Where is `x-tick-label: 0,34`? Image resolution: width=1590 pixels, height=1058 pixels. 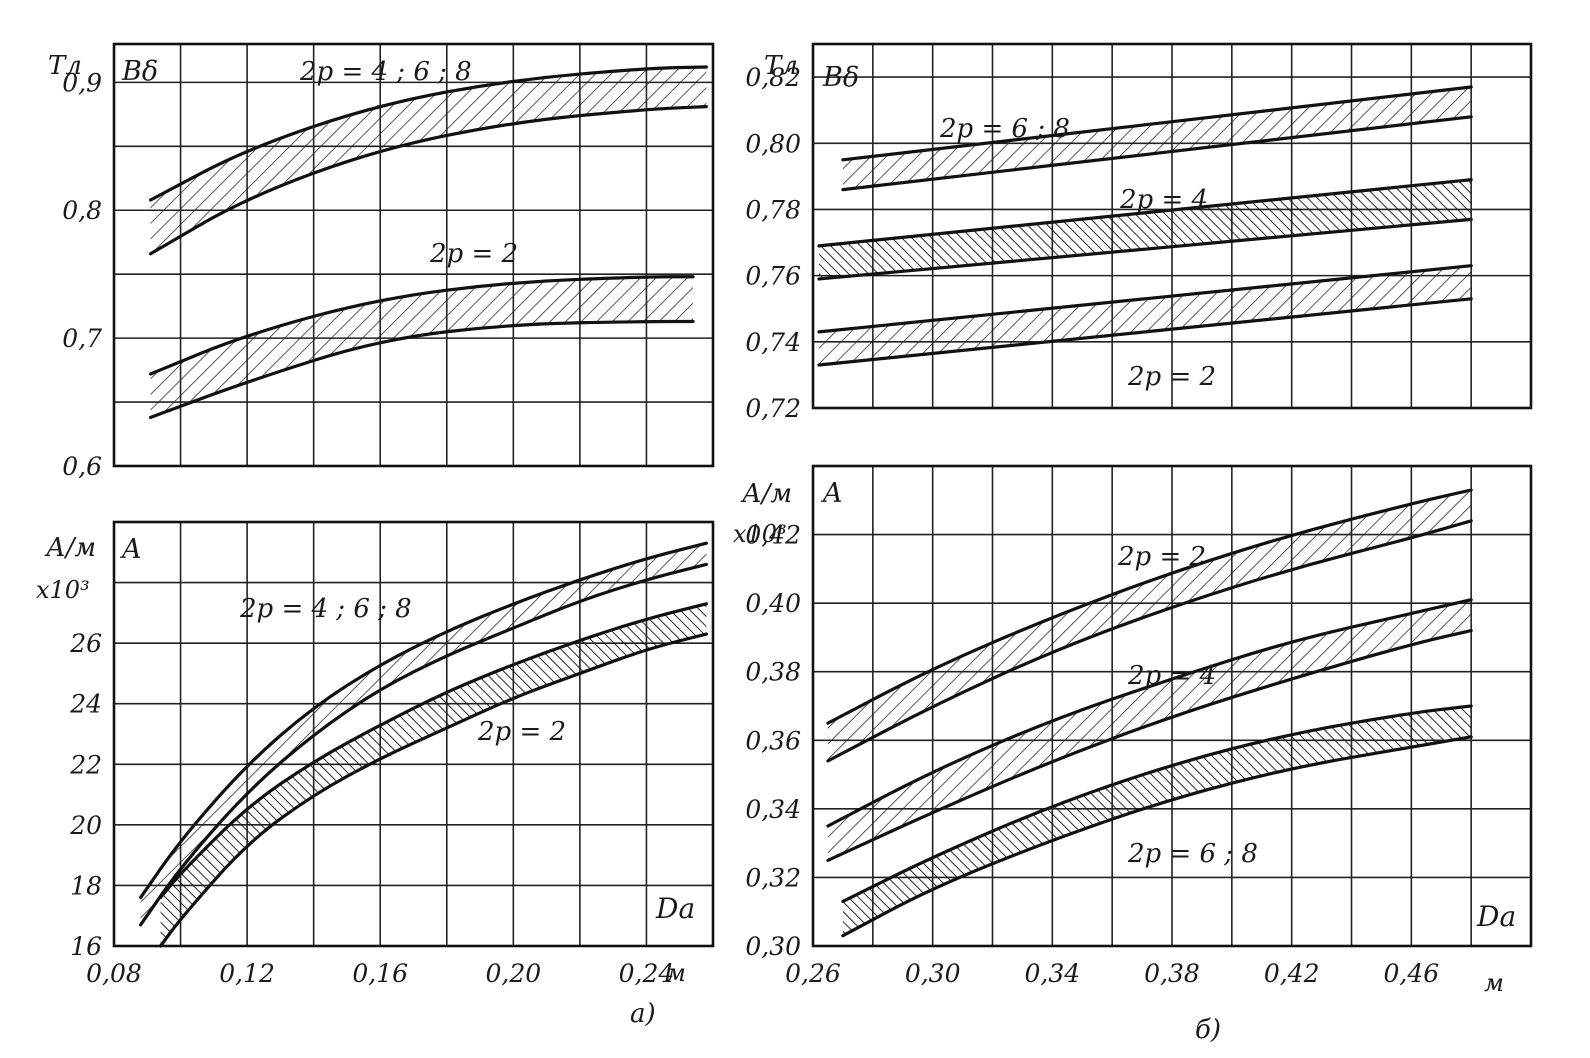 x-tick-label: 0,34 is located at coordinates (1052, 973).